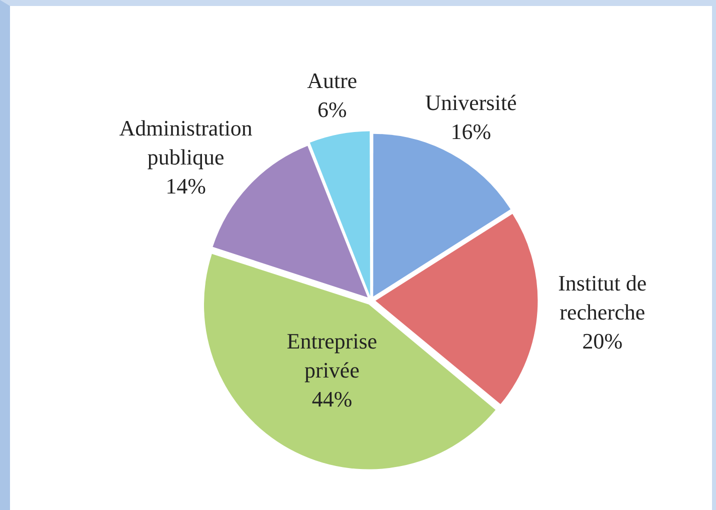 This screenshot has height=510, width=716. Describe the element at coordinates (186, 185) in the screenshot. I see `data-label: 14%` at that location.